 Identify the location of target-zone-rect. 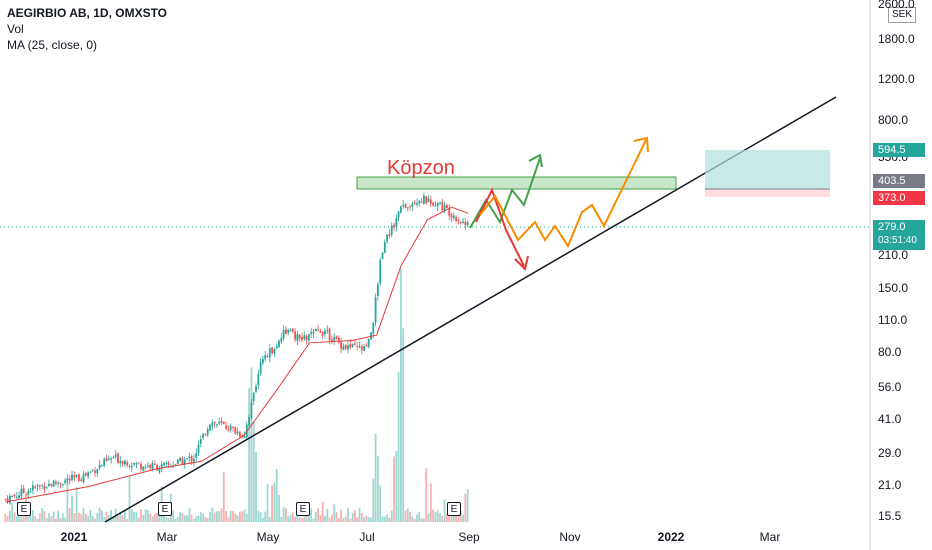
(767, 169).